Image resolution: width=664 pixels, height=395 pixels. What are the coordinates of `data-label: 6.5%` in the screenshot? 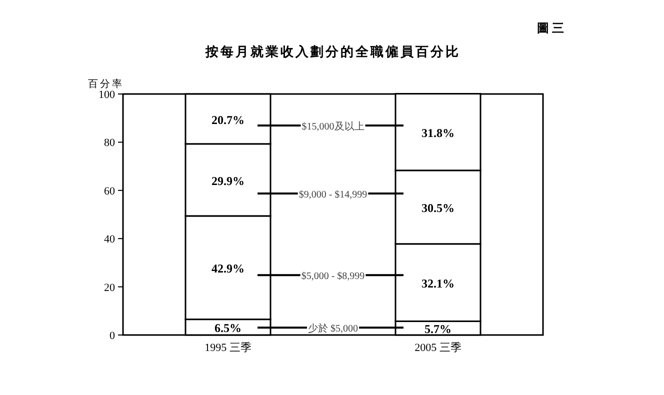 It's located at (228, 328).